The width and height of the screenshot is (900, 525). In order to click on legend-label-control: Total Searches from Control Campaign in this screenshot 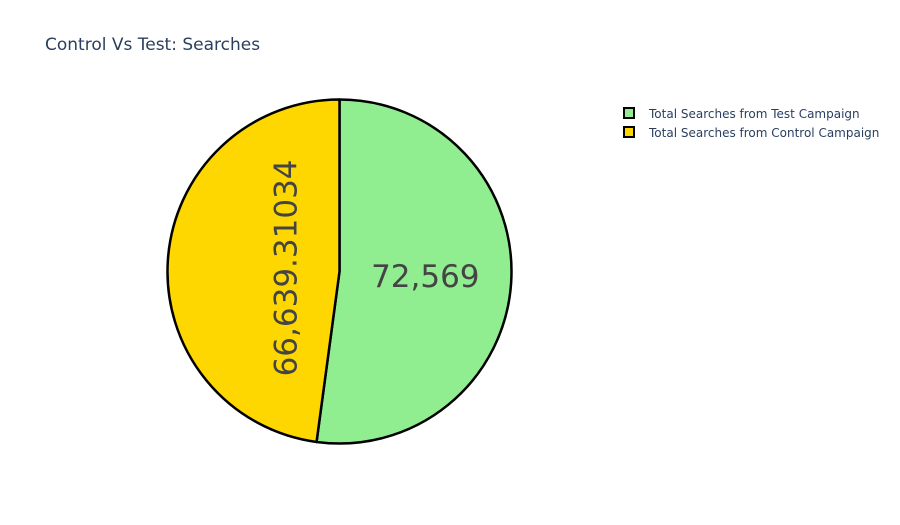, I will do `click(763, 133)`.